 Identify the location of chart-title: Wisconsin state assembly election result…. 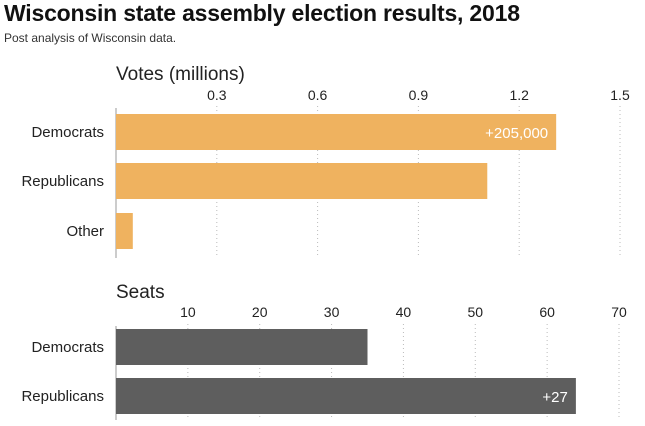
(262, 13).